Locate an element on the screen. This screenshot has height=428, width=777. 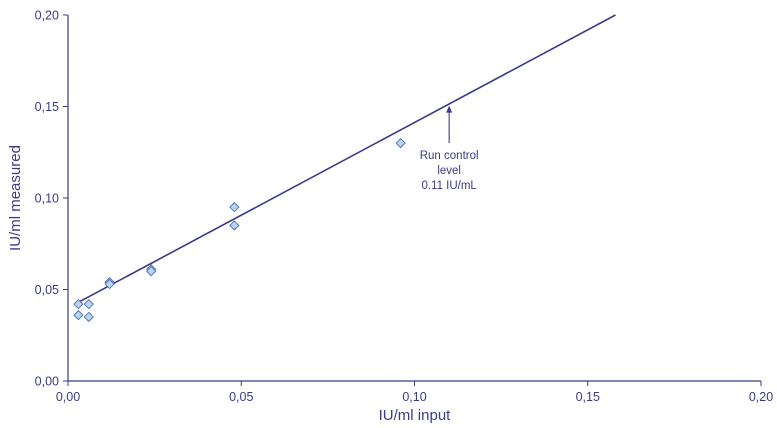
annotation: Run control level 0.11 IU/mL is located at coordinates (449, 148).